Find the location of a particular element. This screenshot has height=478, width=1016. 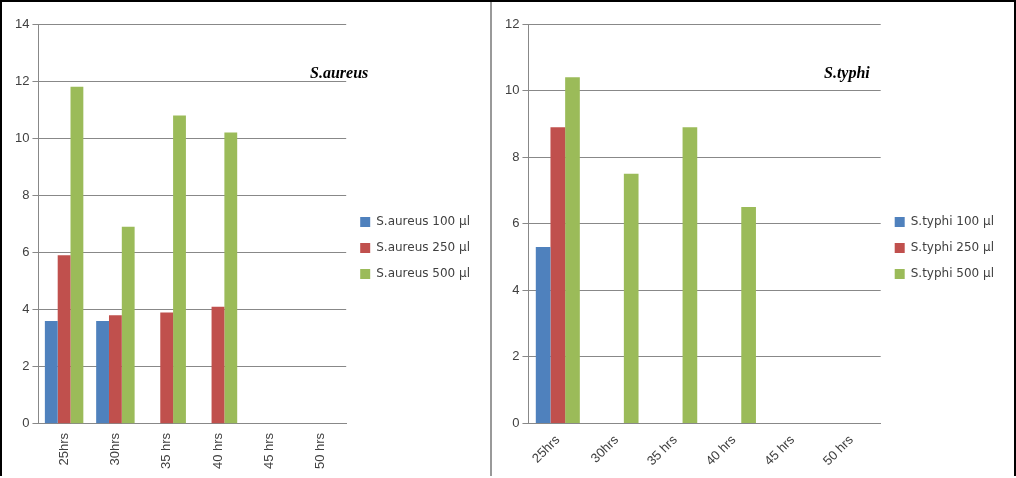

text: S.aureus is located at coordinates (339, 73).